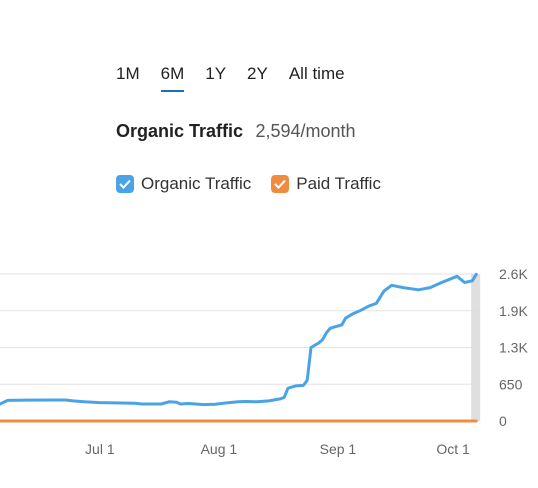  Describe the element at coordinates (241, 78) in the screenshot. I see `time-range-tabs: 1M 6M 1Y 2Y All time` at that location.